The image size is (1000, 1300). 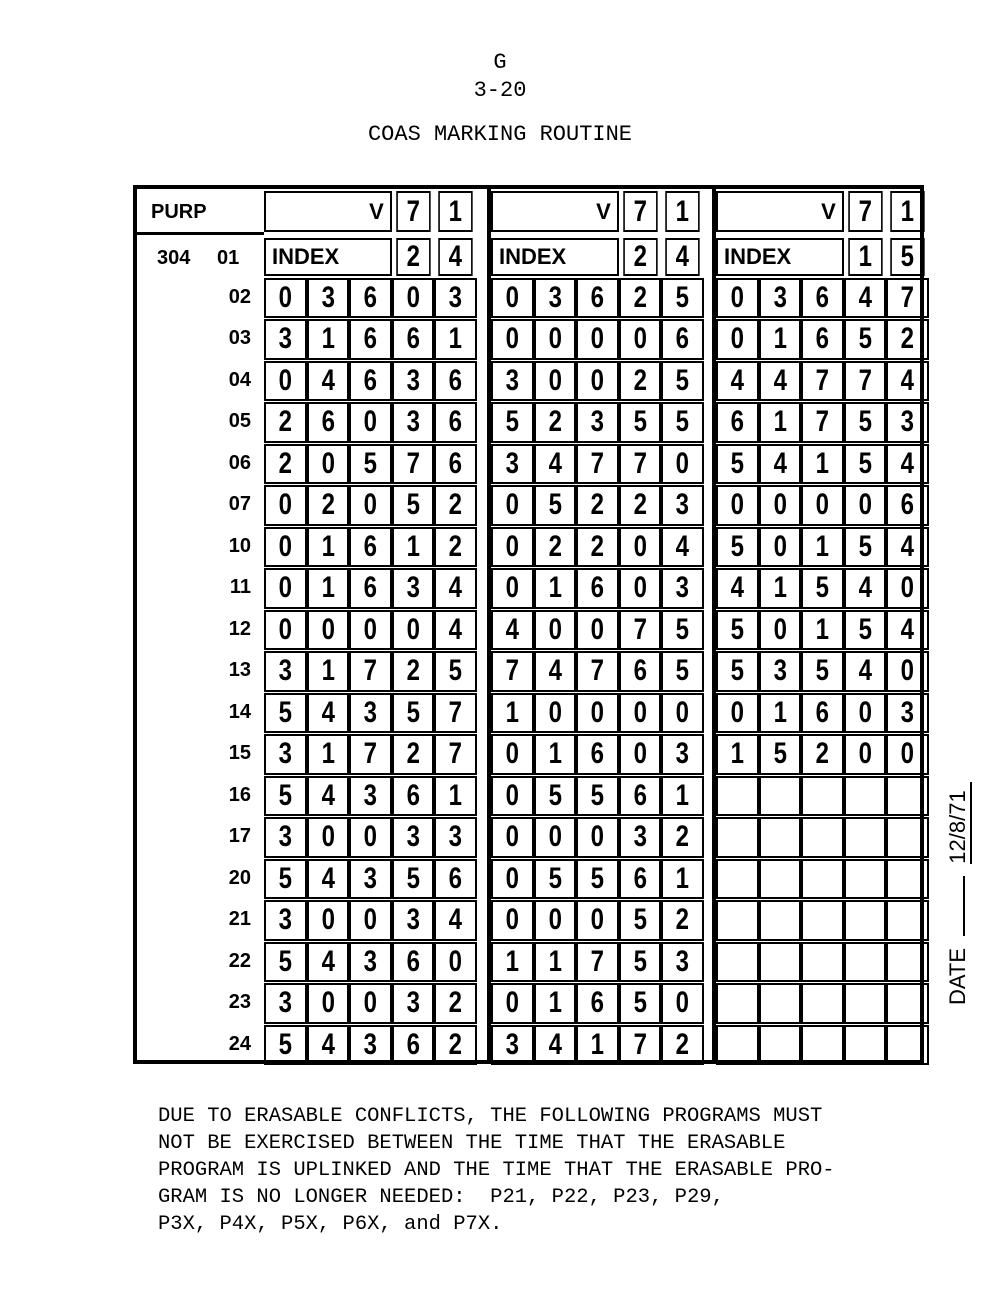 I want to click on panel-divider, so click(x=714, y=624).